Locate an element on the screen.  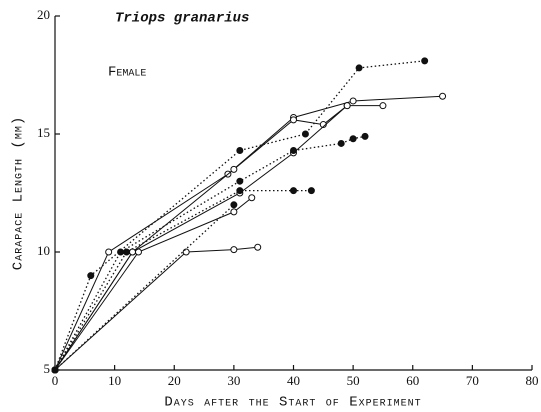
y-tick-label: 10 is located at coordinates (43, 250).